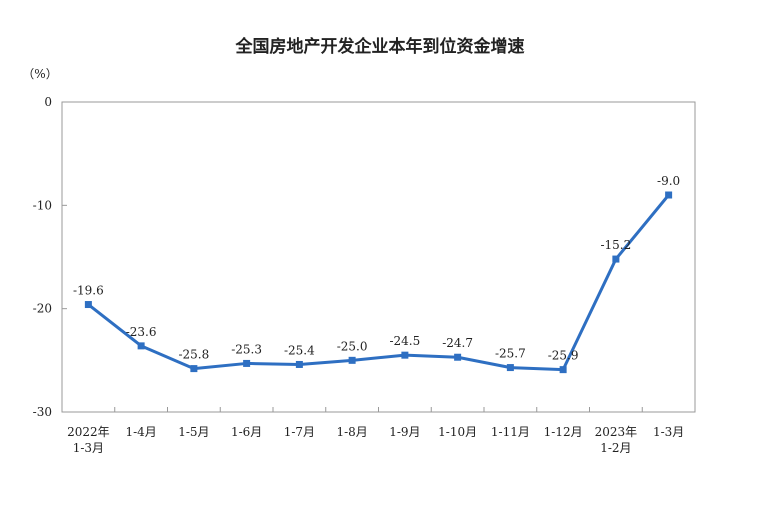 The image size is (761, 520). I want to click on y-tick-label: -30, so click(42, 412).